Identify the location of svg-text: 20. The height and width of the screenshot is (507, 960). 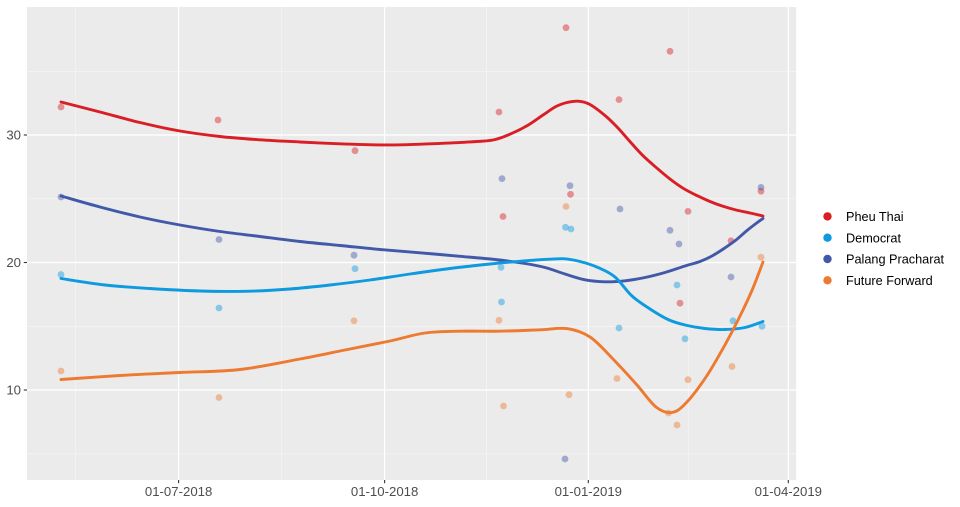
(13, 262).